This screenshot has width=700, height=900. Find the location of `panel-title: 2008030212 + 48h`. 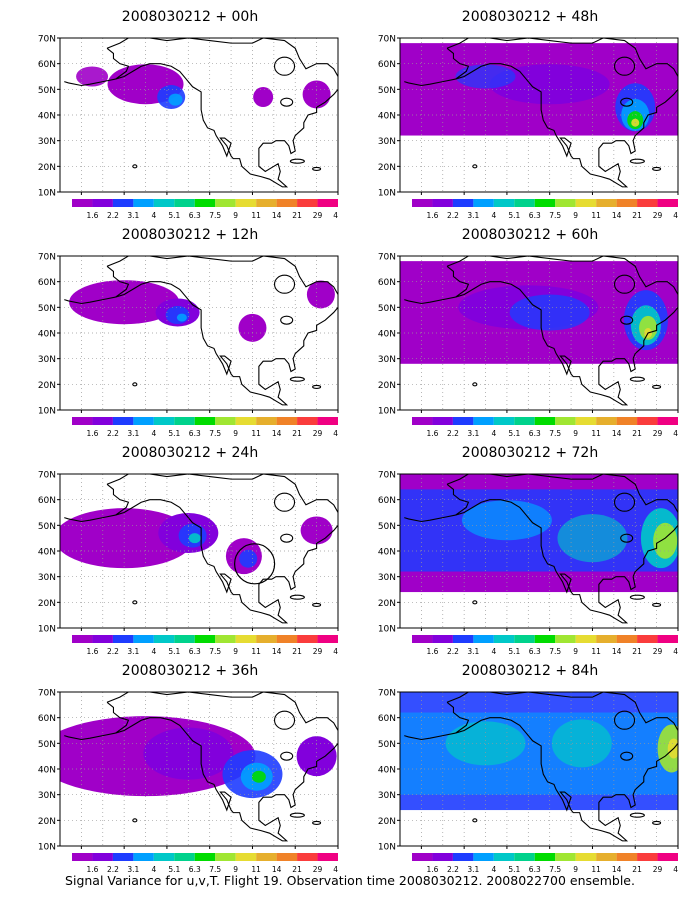

panel-title: 2008030212 + 48h is located at coordinates (530, 17).